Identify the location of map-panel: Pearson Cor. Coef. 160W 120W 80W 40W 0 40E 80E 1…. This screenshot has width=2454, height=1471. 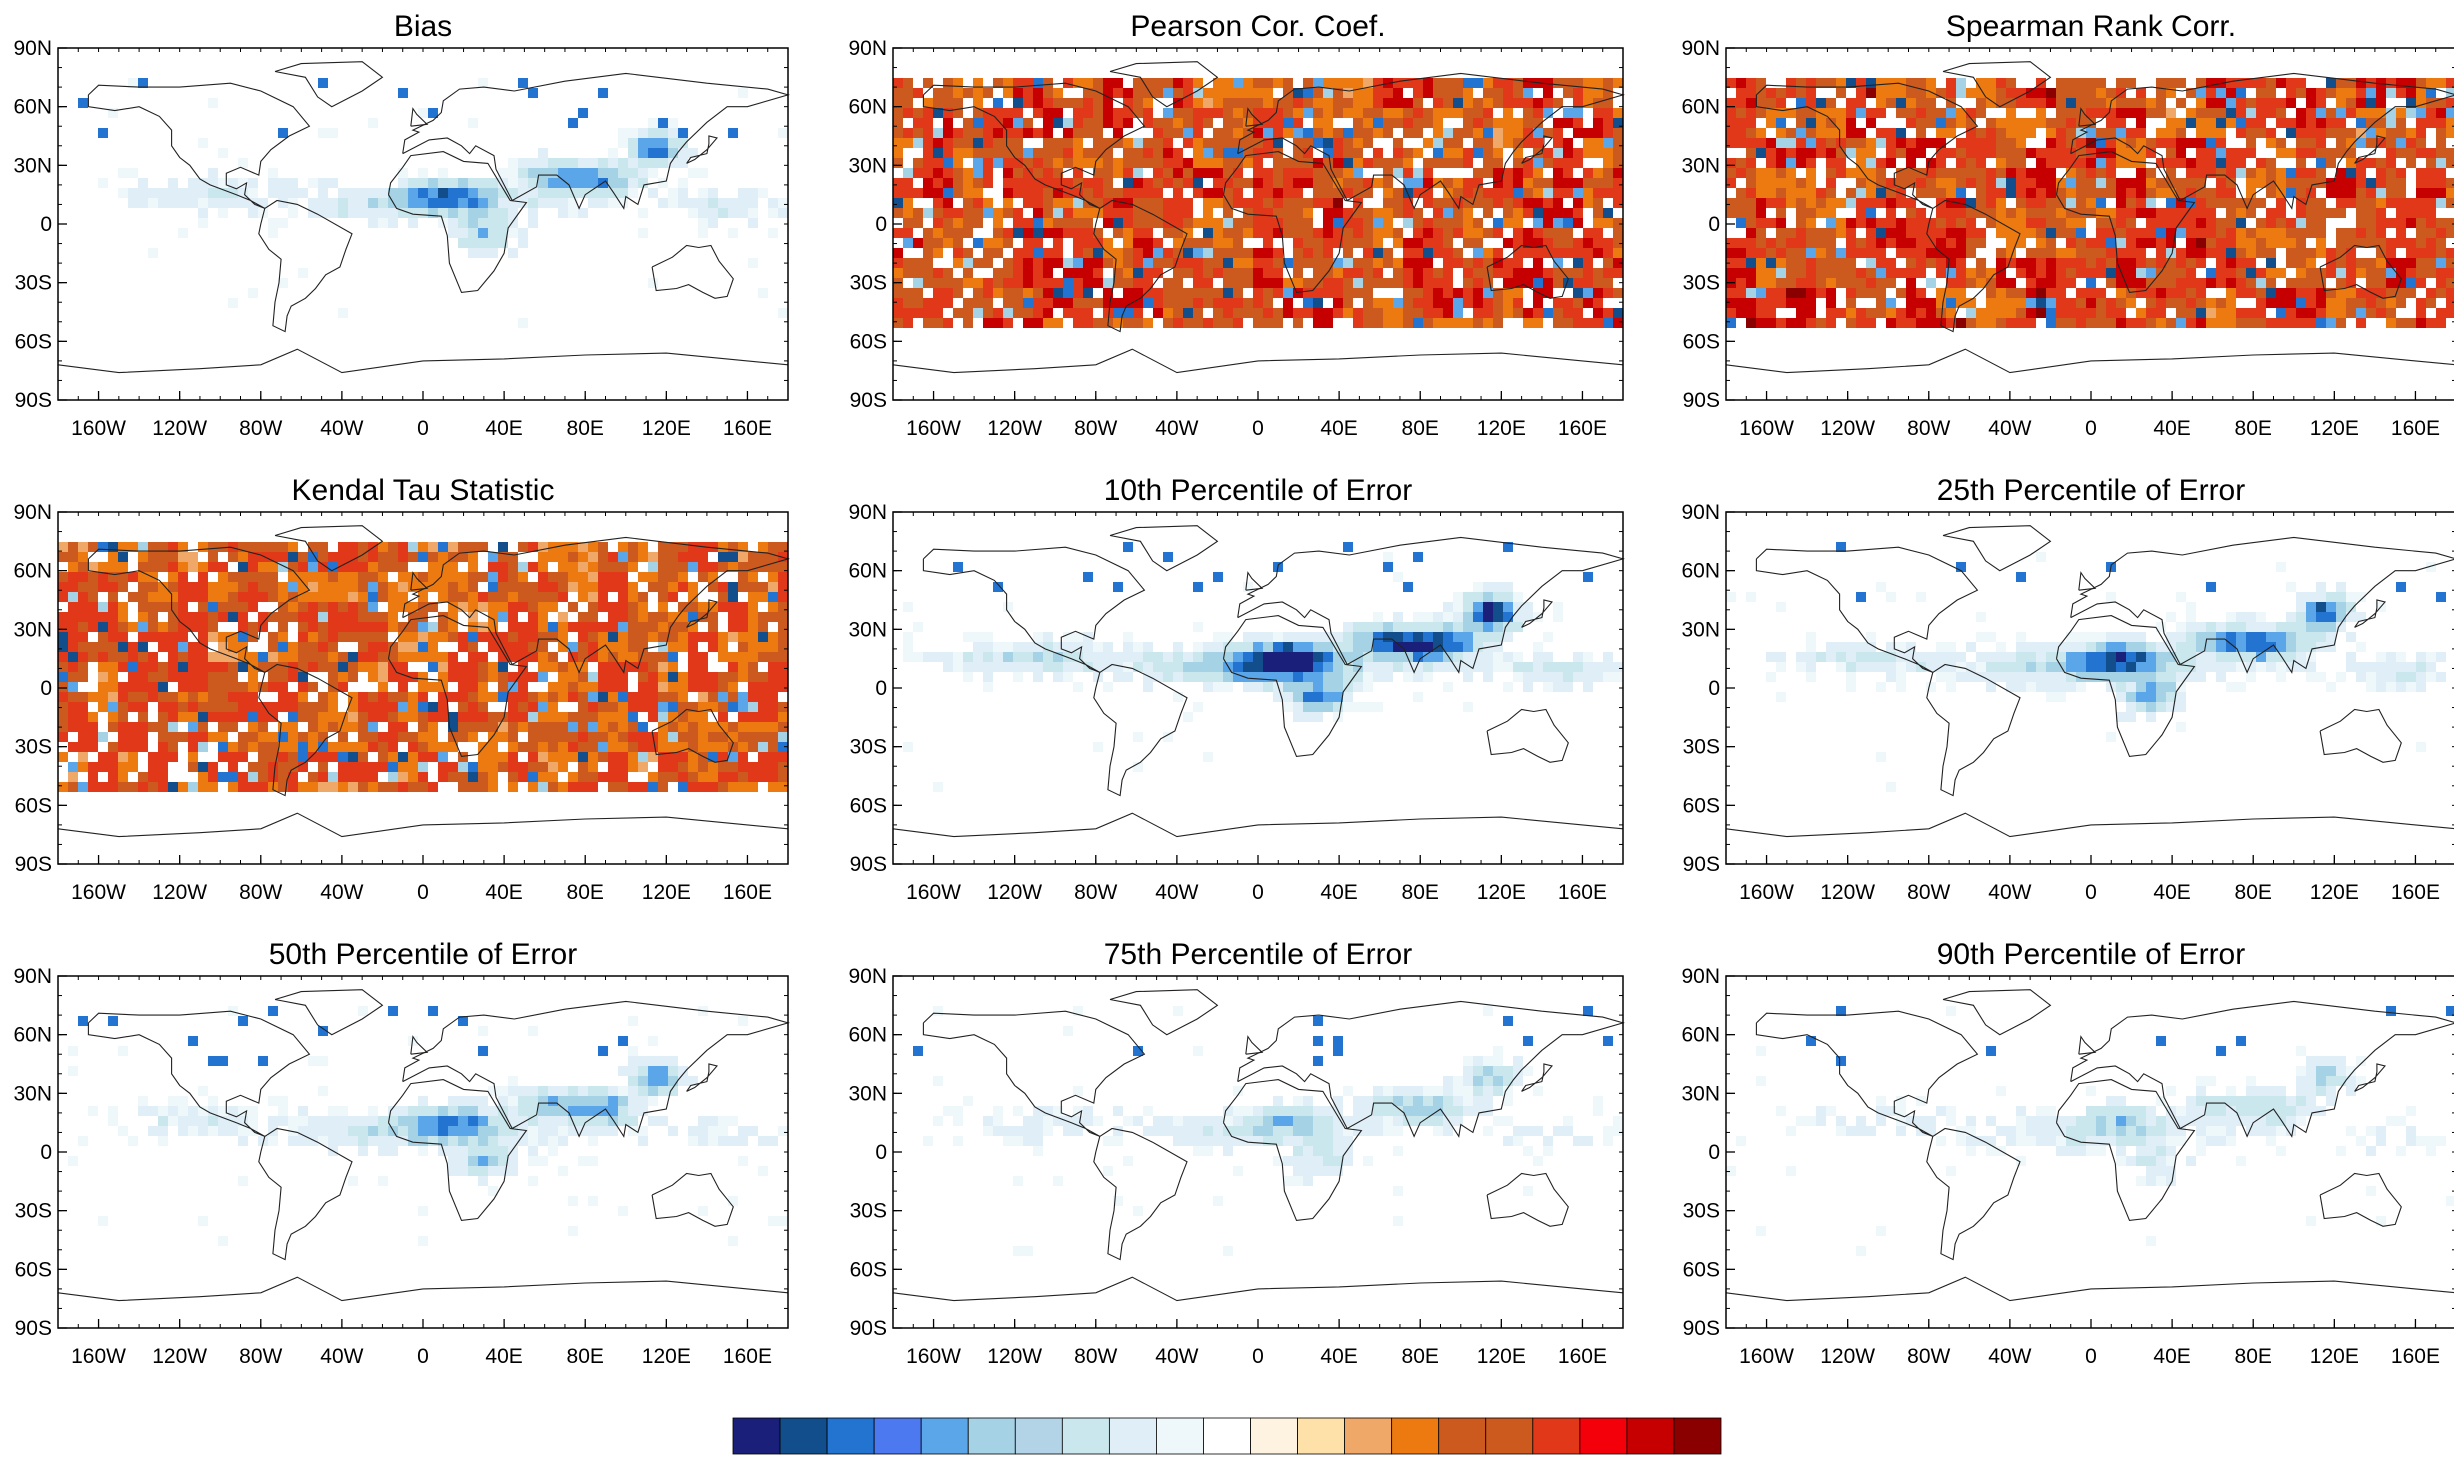
(1236, 225).